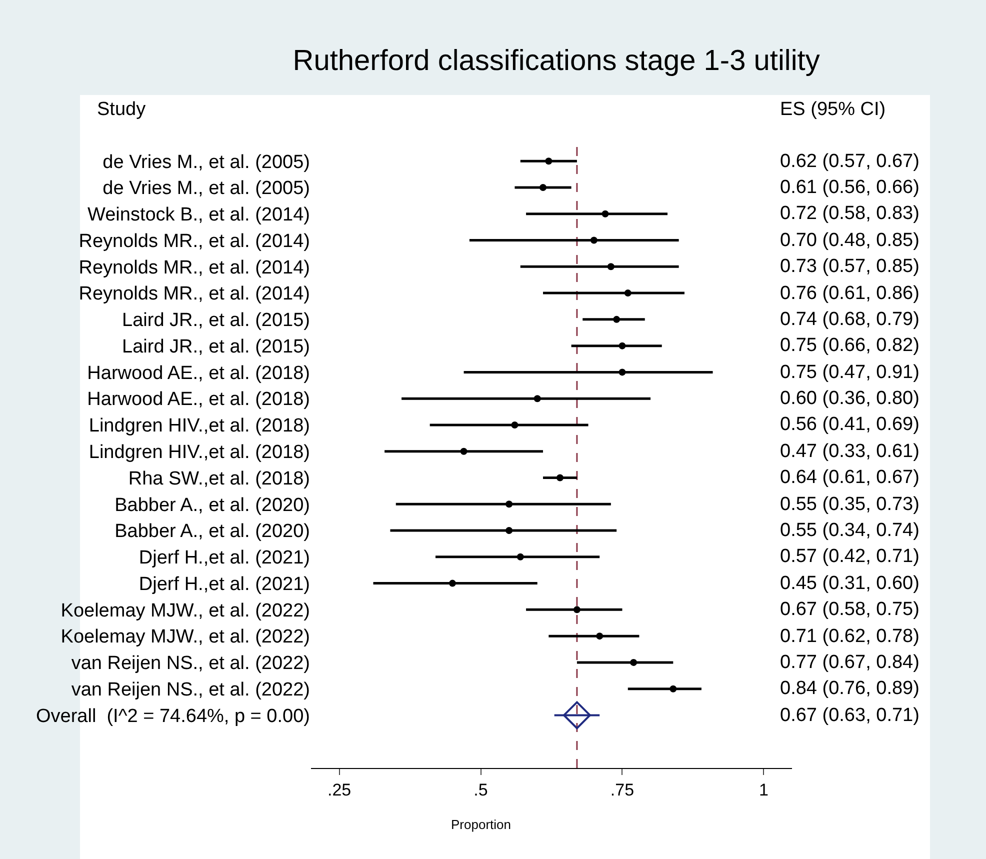 The width and height of the screenshot is (986, 859). I want to click on text: 0.47 (0.33, 0.61), so click(850, 451).